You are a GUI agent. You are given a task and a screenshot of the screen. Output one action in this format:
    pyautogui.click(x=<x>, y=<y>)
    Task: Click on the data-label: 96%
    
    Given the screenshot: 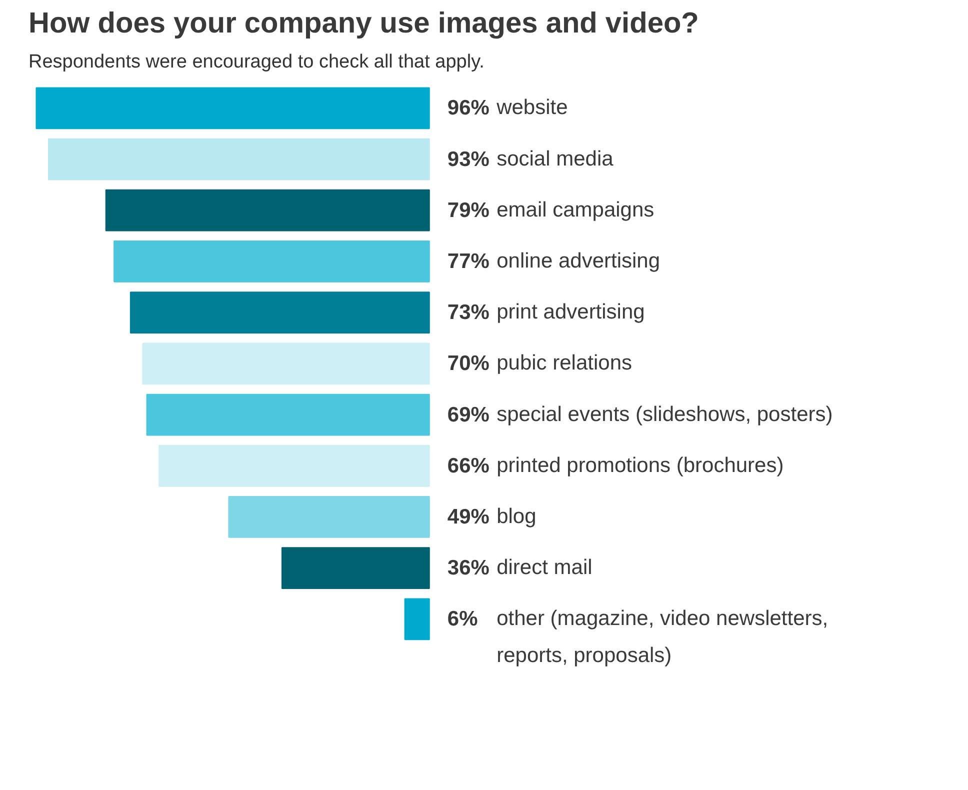 What is the action you would take?
    pyautogui.click(x=468, y=108)
    